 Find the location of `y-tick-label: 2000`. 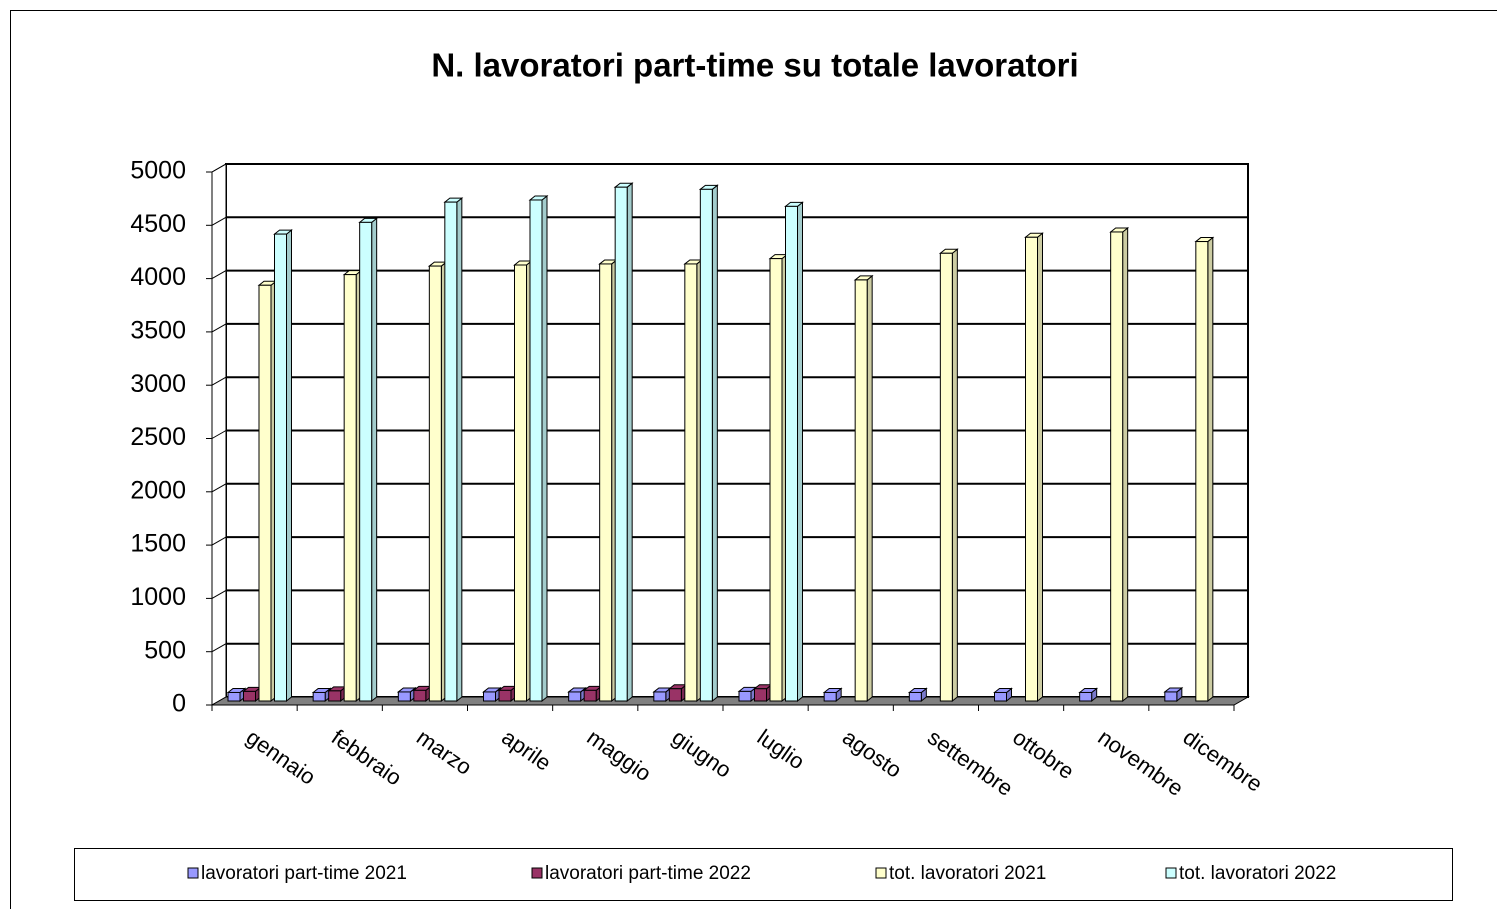

y-tick-label: 2000 is located at coordinates (158, 490).